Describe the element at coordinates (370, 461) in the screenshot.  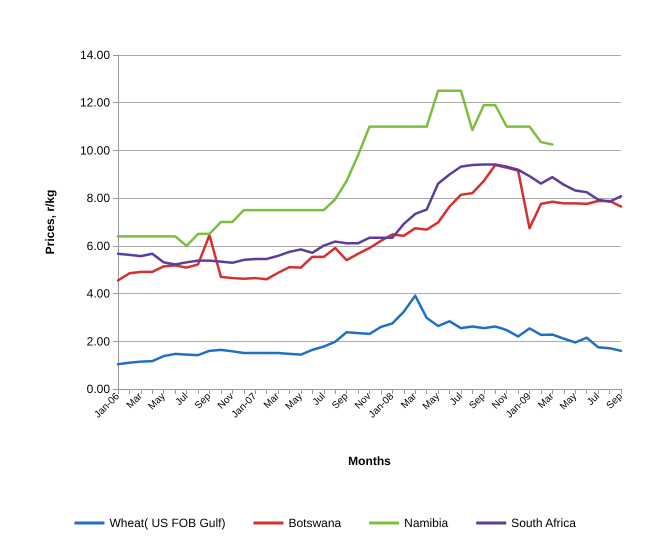
I see `x-axis-title: Months` at that location.